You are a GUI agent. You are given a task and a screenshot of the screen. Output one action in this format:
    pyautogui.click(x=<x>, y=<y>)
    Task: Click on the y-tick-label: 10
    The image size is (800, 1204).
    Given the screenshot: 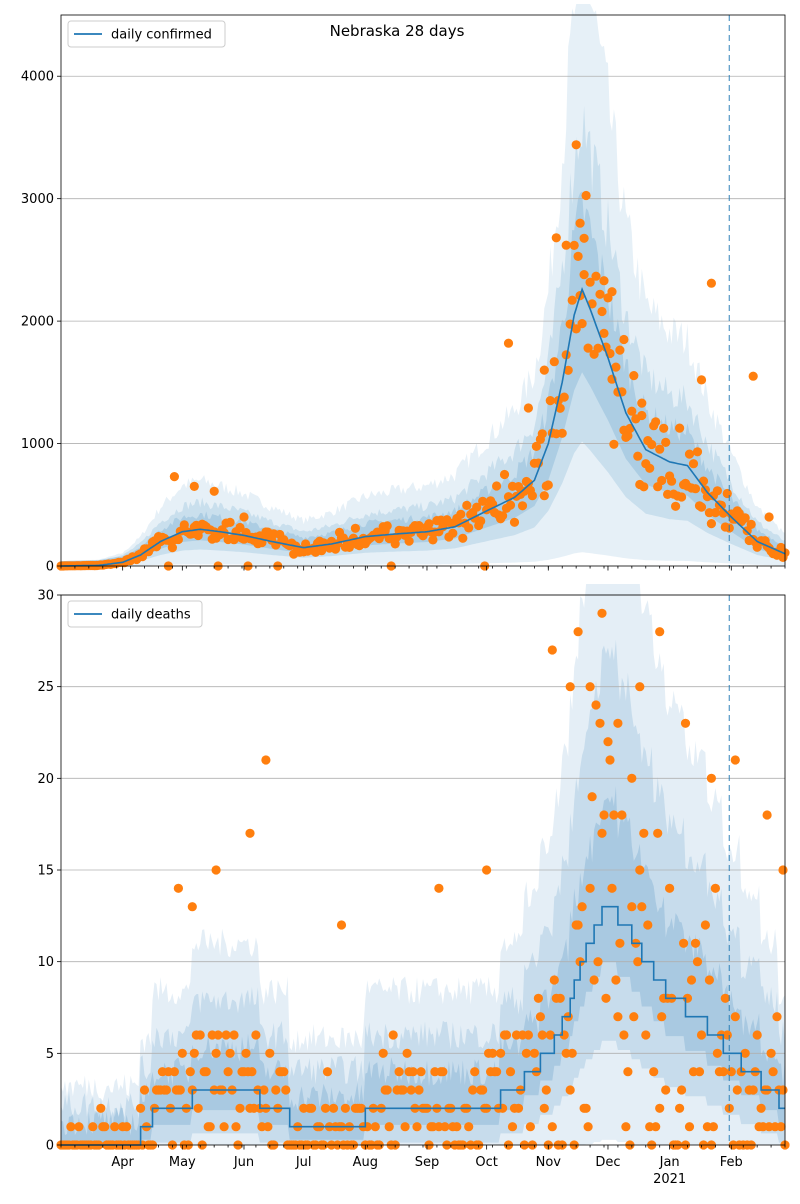 What is the action you would take?
    pyautogui.click(x=45, y=962)
    